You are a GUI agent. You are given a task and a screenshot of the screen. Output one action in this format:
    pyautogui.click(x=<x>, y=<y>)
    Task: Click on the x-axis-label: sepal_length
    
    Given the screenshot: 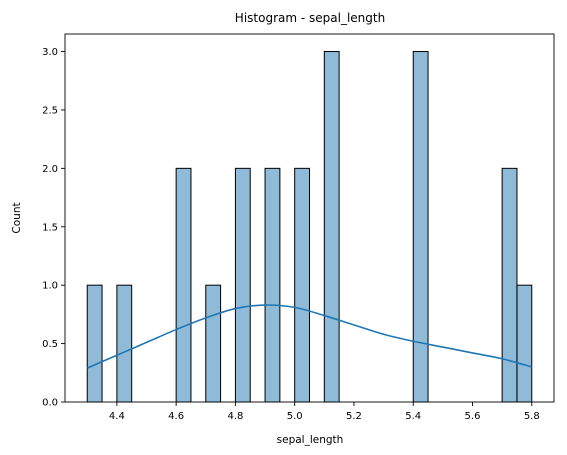 What is the action you would take?
    pyautogui.click(x=310, y=440)
    